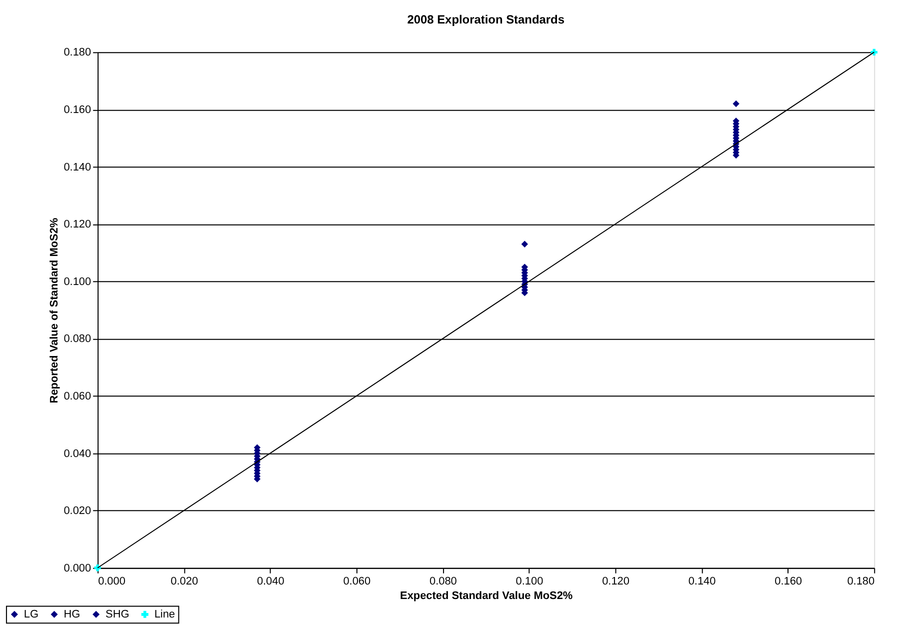 Image resolution: width=898 pixels, height=644 pixels. Describe the element at coordinates (72, 614) in the screenshot. I see `legend-label: HG` at that location.